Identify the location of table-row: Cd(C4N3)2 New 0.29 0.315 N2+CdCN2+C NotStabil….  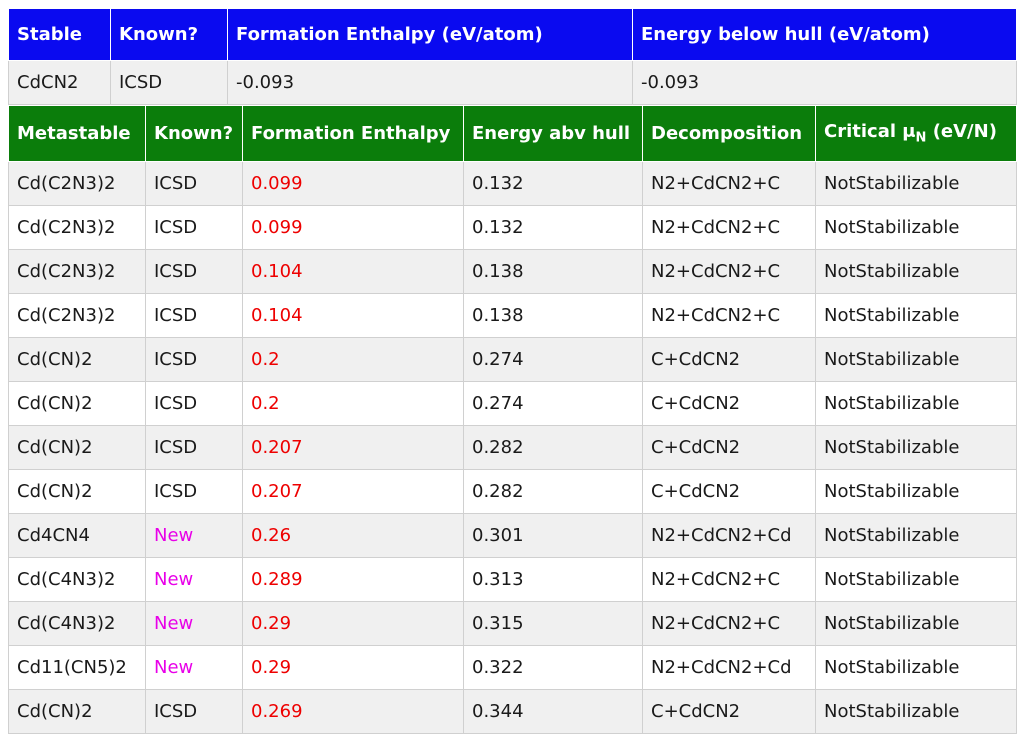
(512, 623).